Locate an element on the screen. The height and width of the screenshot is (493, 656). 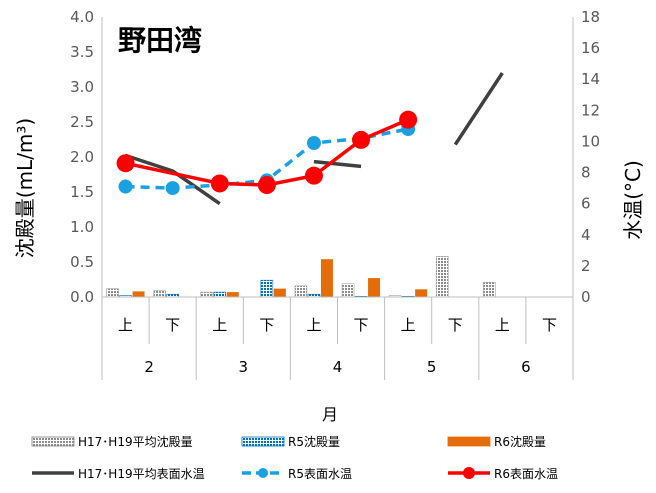
y2-axis-title: 水温(°C) is located at coordinates (633, 200).